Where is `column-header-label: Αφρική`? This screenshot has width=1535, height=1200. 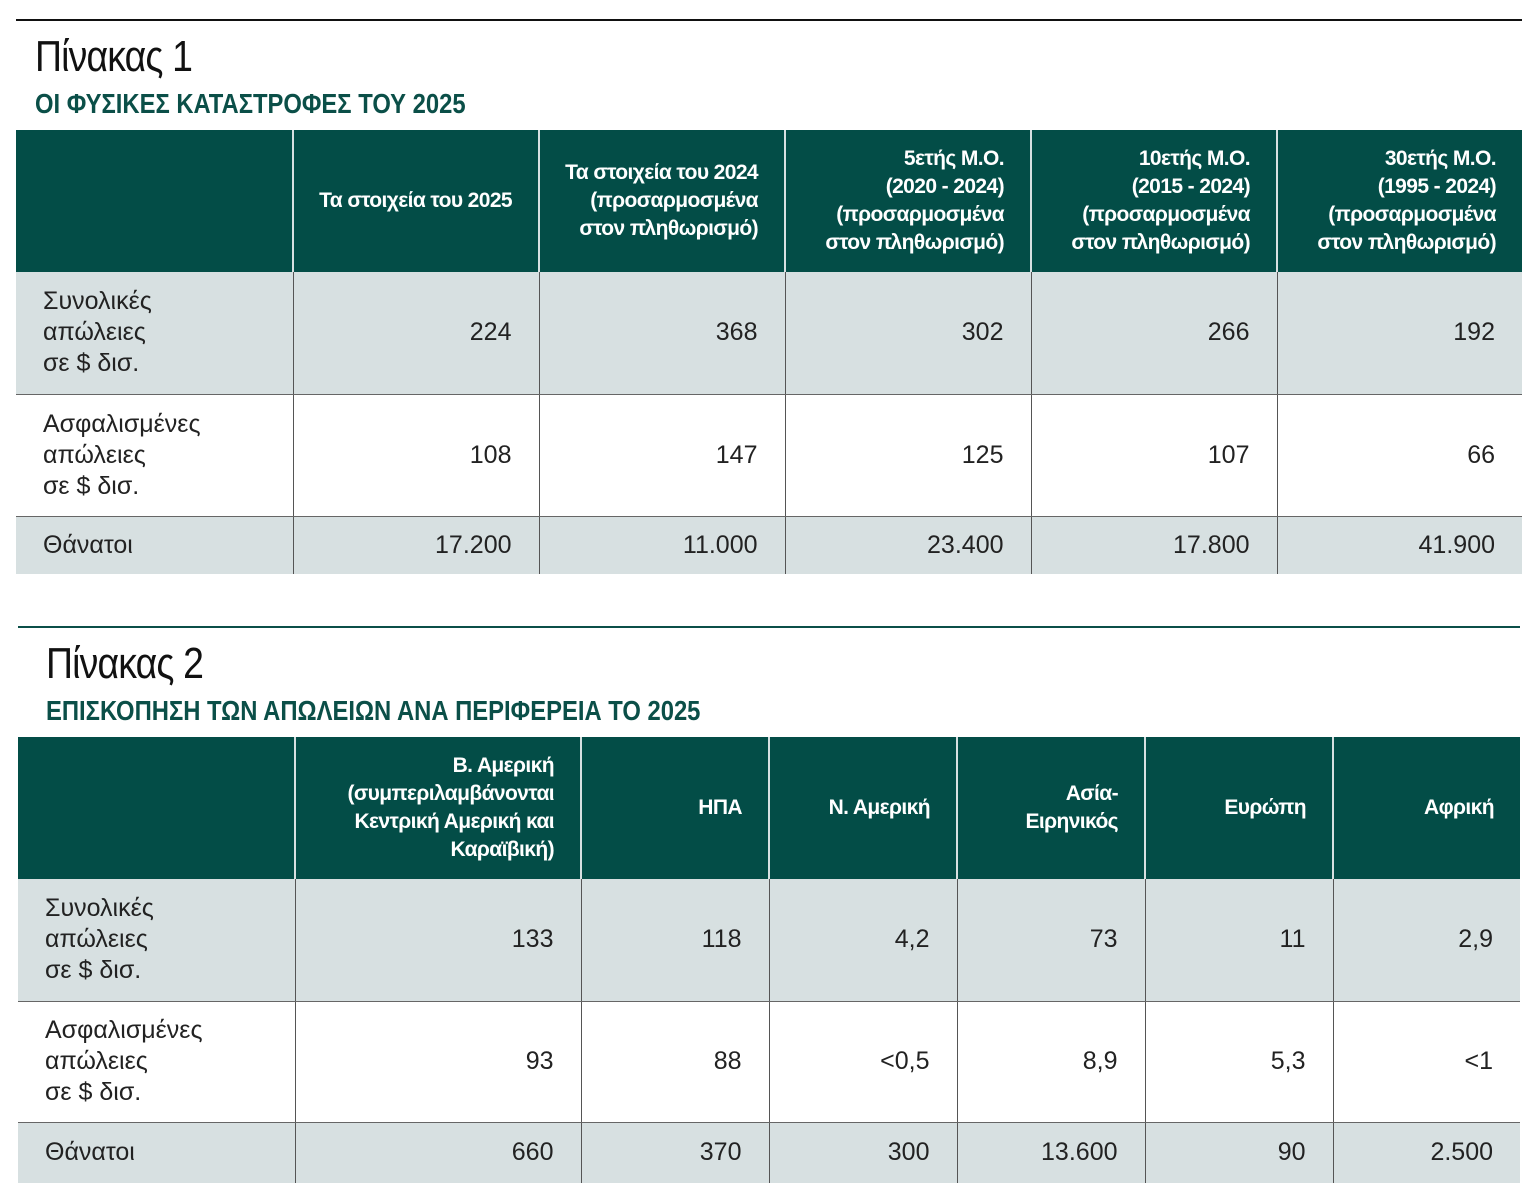 column-header-label: Αφρική is located at coordinates (1459, 807).